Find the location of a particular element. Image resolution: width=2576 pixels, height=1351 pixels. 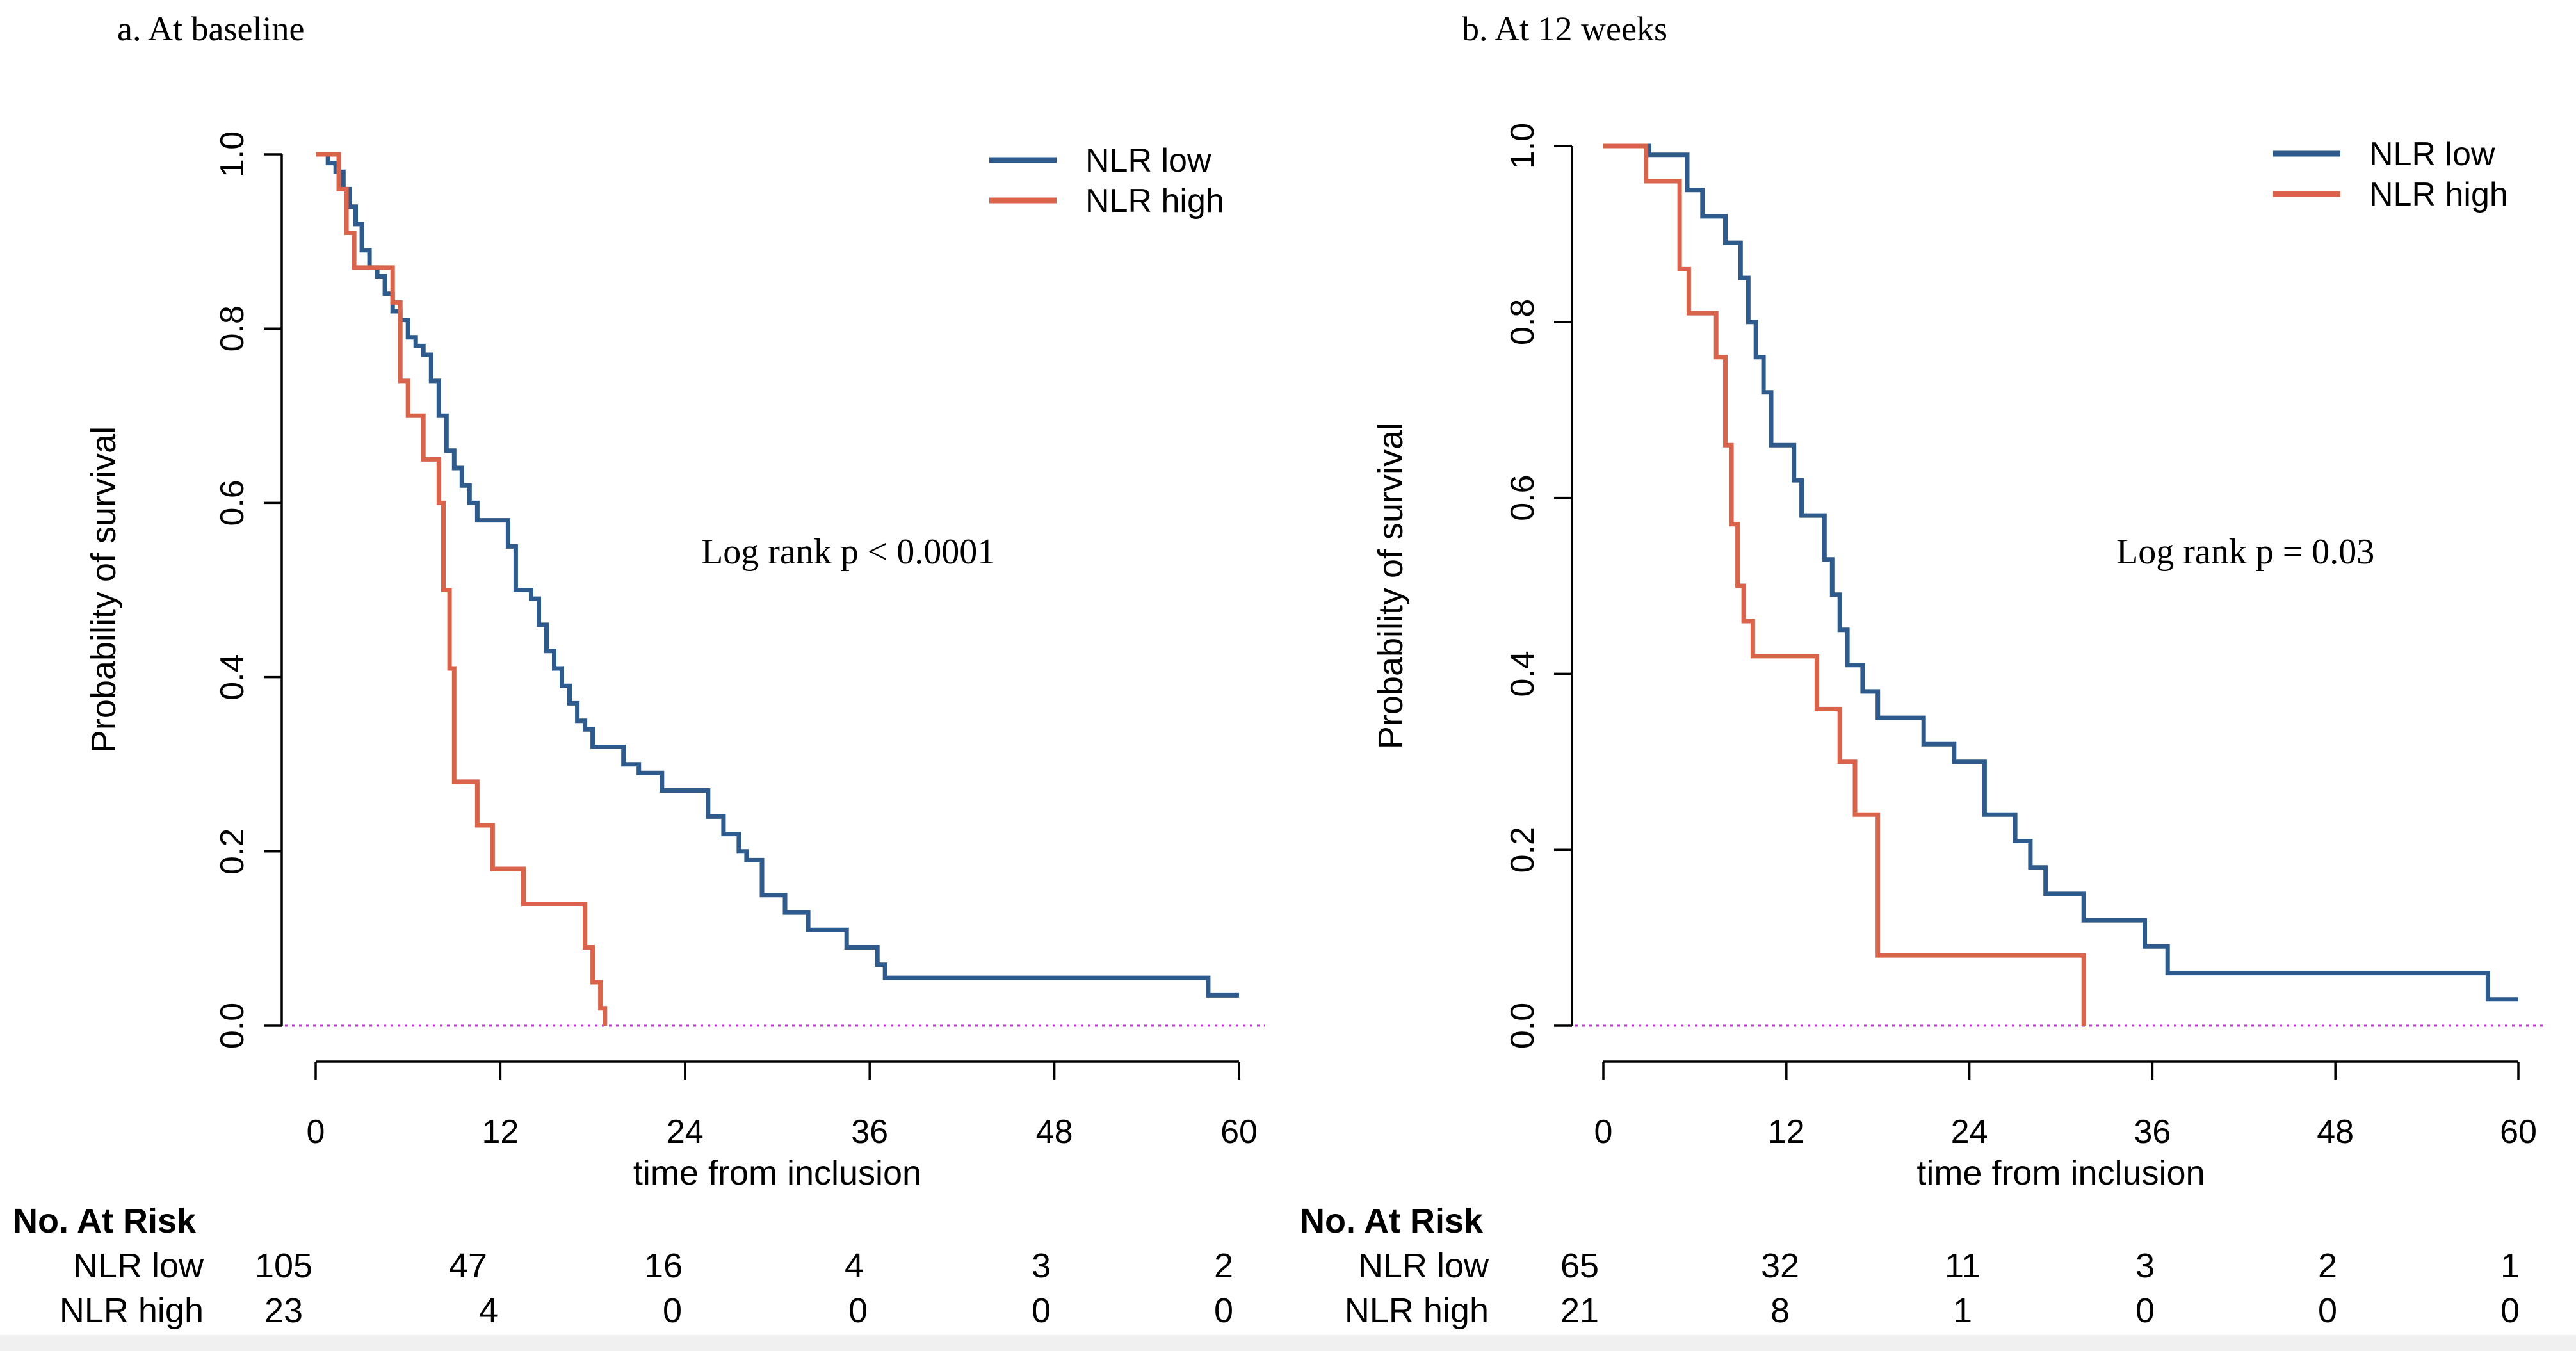

risk-value: 23 is located at coordinates (283, 1310).